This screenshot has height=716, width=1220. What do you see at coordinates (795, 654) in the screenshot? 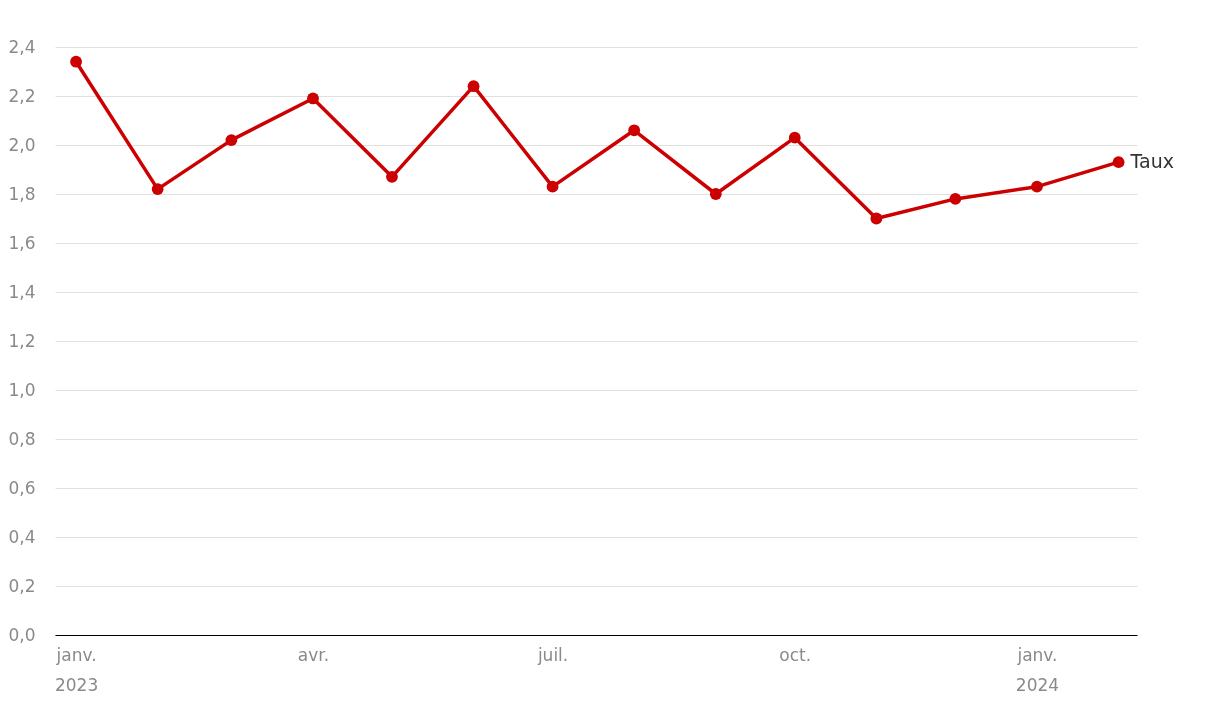
I see `x-tick-label: oct.` at bounding box center [795, 654].